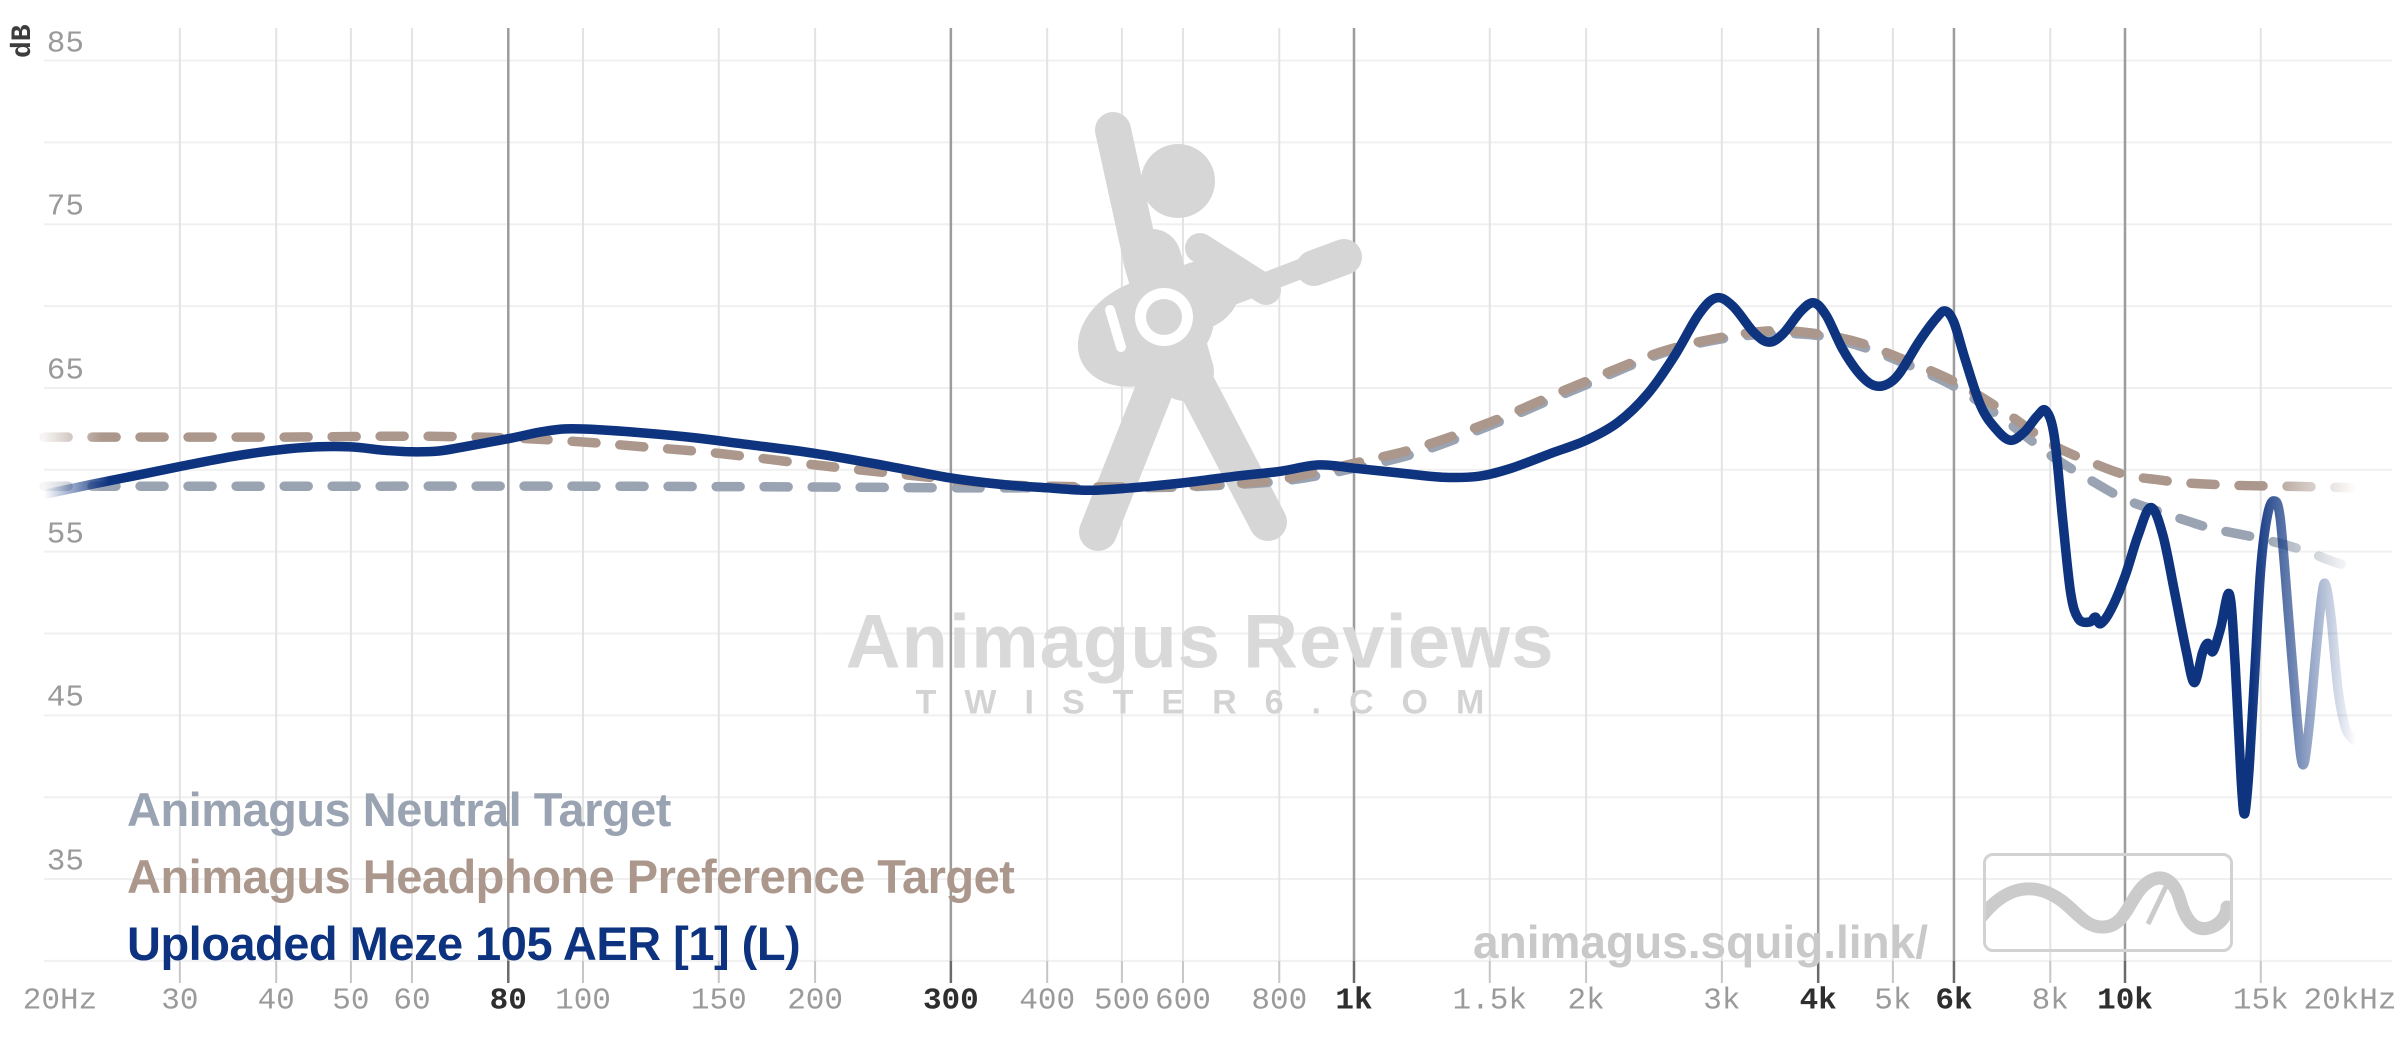 The image size is (2400, 1038). Describe the element at coordinates (1954, 1001) in the screenshot. I see `x-tick-label: 6k` at that location.